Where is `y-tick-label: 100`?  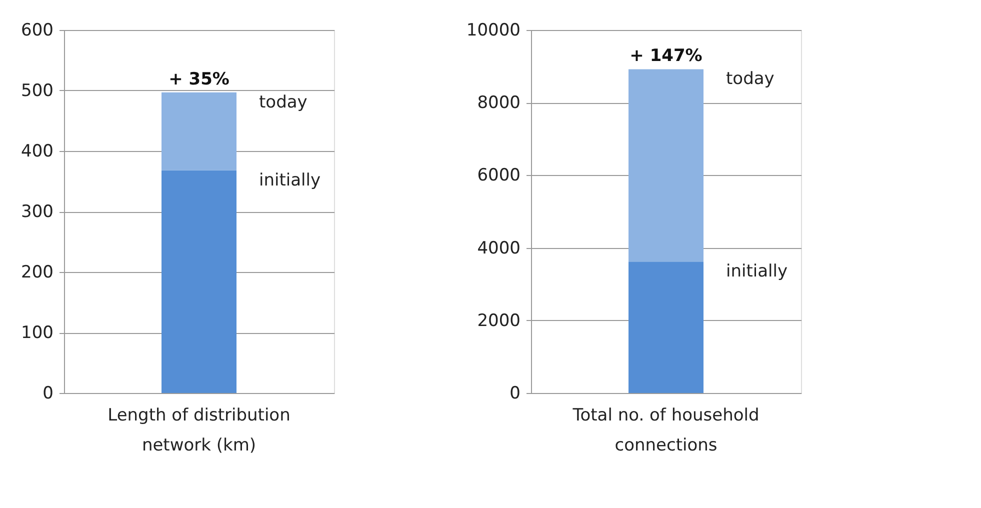 y-tick-label: 100 is located at coordinates (37, 333).